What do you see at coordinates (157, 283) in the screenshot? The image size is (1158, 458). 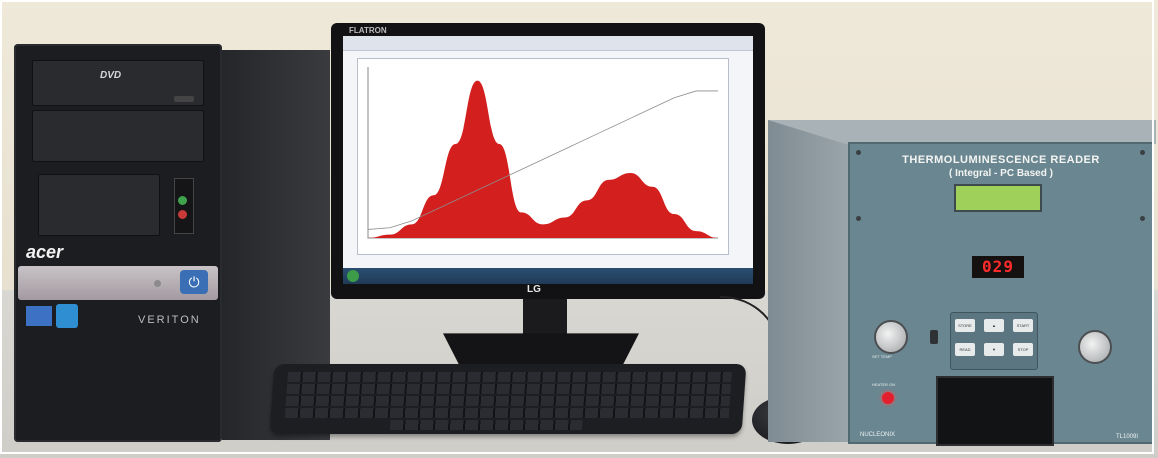 I see `hdd-led-icon` at bounding box center [157, 283].